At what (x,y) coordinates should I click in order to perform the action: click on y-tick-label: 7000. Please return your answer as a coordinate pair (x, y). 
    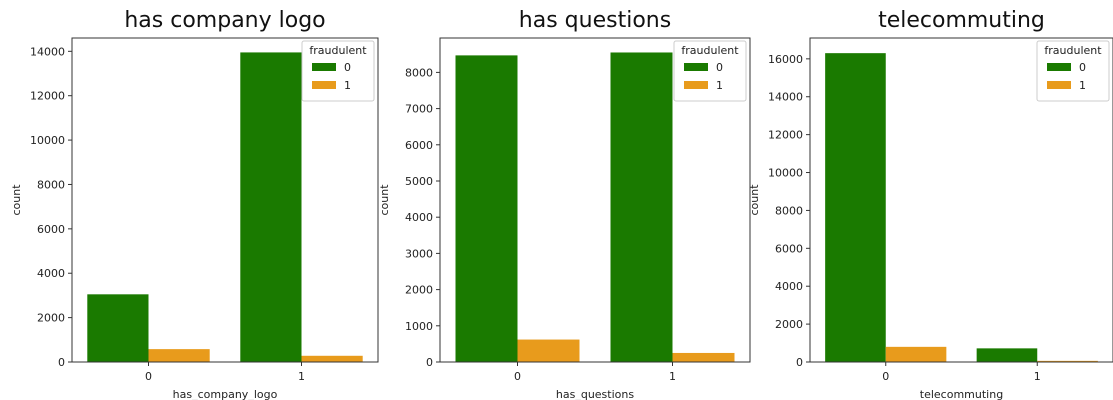
    Looking at the image, I should click on (419, 109).